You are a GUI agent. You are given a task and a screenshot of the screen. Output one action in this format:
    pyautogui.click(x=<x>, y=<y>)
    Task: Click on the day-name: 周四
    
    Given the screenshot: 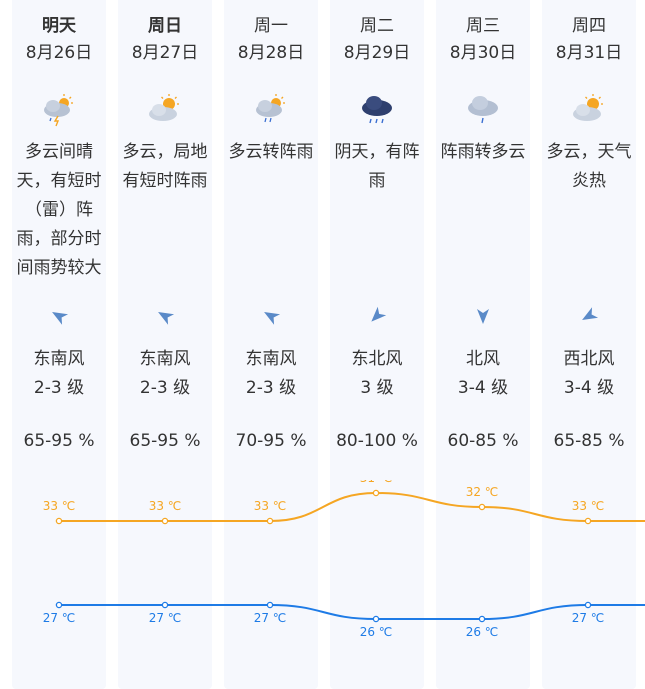 What is the action you would take?
    pyautogui.click(x=589, y=26)
    